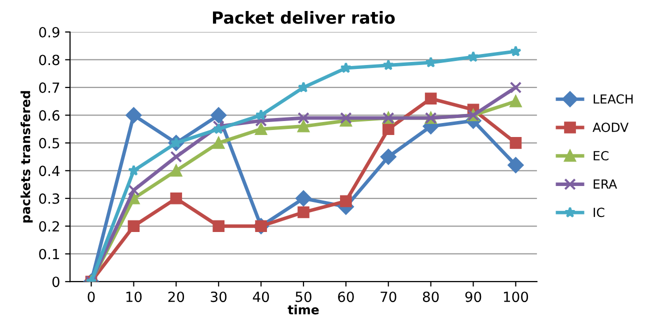 Image resolution: width=667 pixels, height=320 pixels. I want to click on x-axis-title: time, so click(303, 309).